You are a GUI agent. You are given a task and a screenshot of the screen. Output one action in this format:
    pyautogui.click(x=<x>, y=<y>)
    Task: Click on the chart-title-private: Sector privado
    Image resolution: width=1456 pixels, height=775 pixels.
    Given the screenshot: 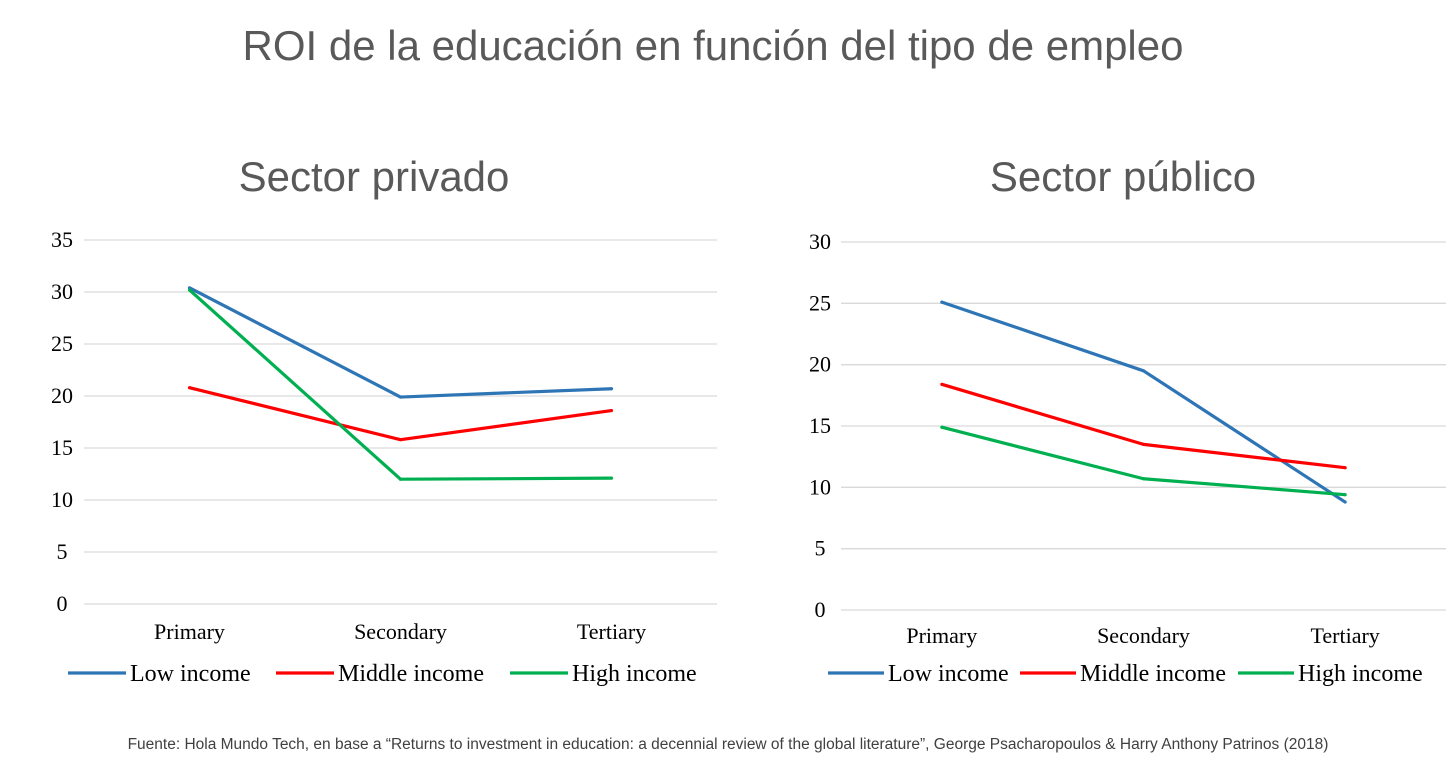 What is the action you would take?
    pyautogui.click(x=374, y=176)
    